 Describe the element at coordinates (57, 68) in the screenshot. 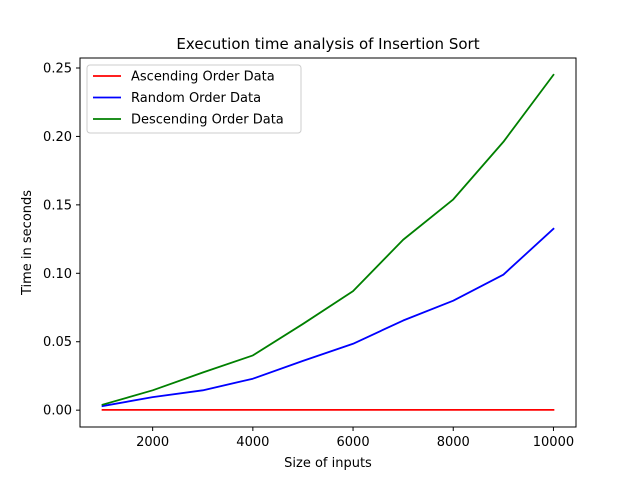

I see `y-tick-label: 0.25` at that location.